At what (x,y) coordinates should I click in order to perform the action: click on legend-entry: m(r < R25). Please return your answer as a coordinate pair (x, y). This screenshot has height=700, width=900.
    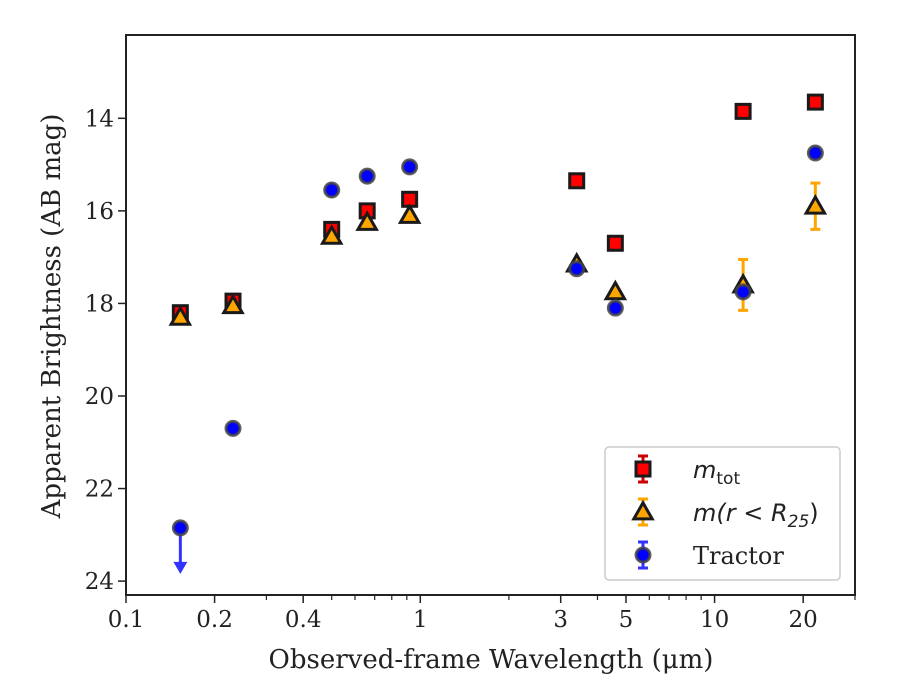
    Looking at the image, I should click on (725, 514).